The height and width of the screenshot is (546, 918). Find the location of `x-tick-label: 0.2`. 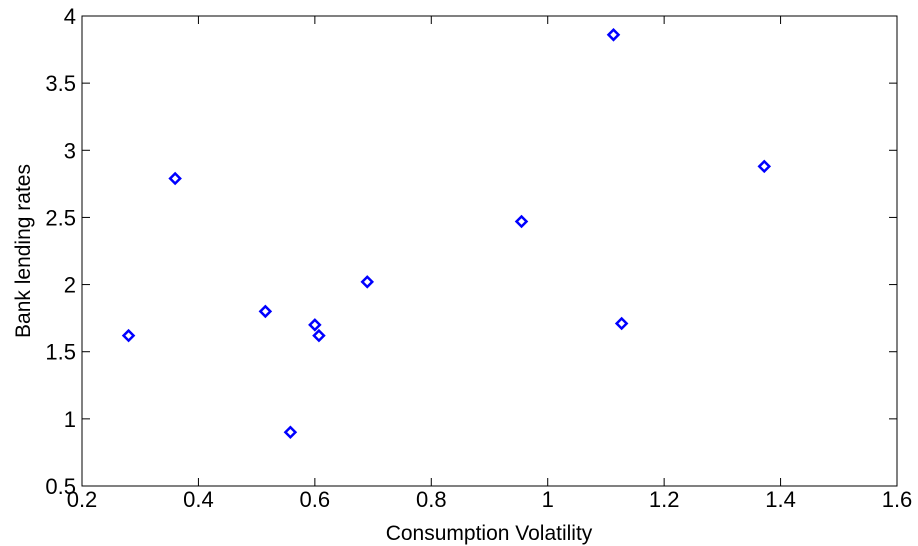

x-tick-label: 0.2 is located at coordinates (82, 499).